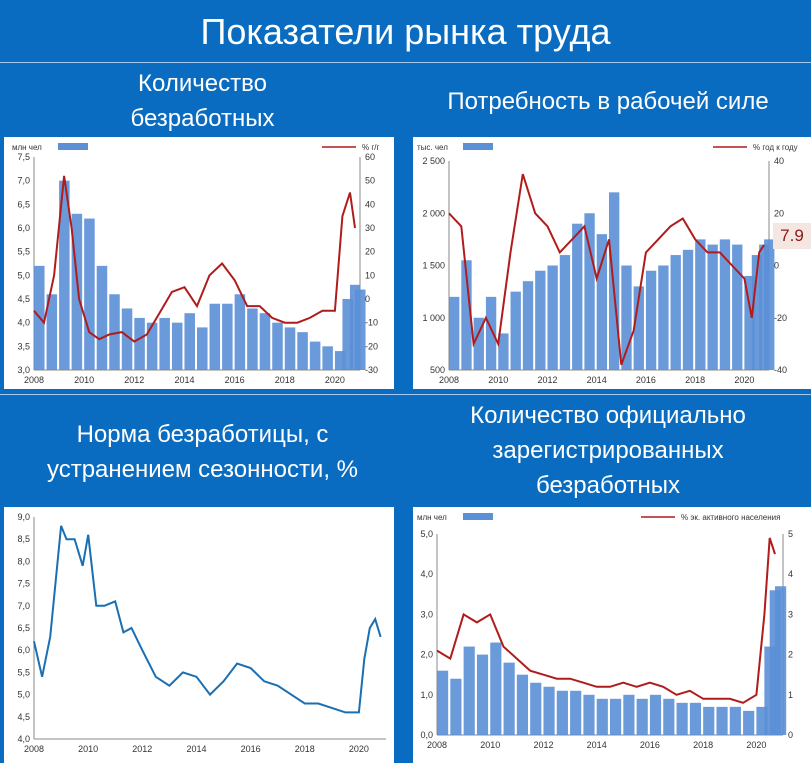 The height and width of the screenshot is (763, 811). What do you see at coordinates (780, 370) in the screenshot?
I see `y-right-tick-label: -40` at bounding box center [780, 370].